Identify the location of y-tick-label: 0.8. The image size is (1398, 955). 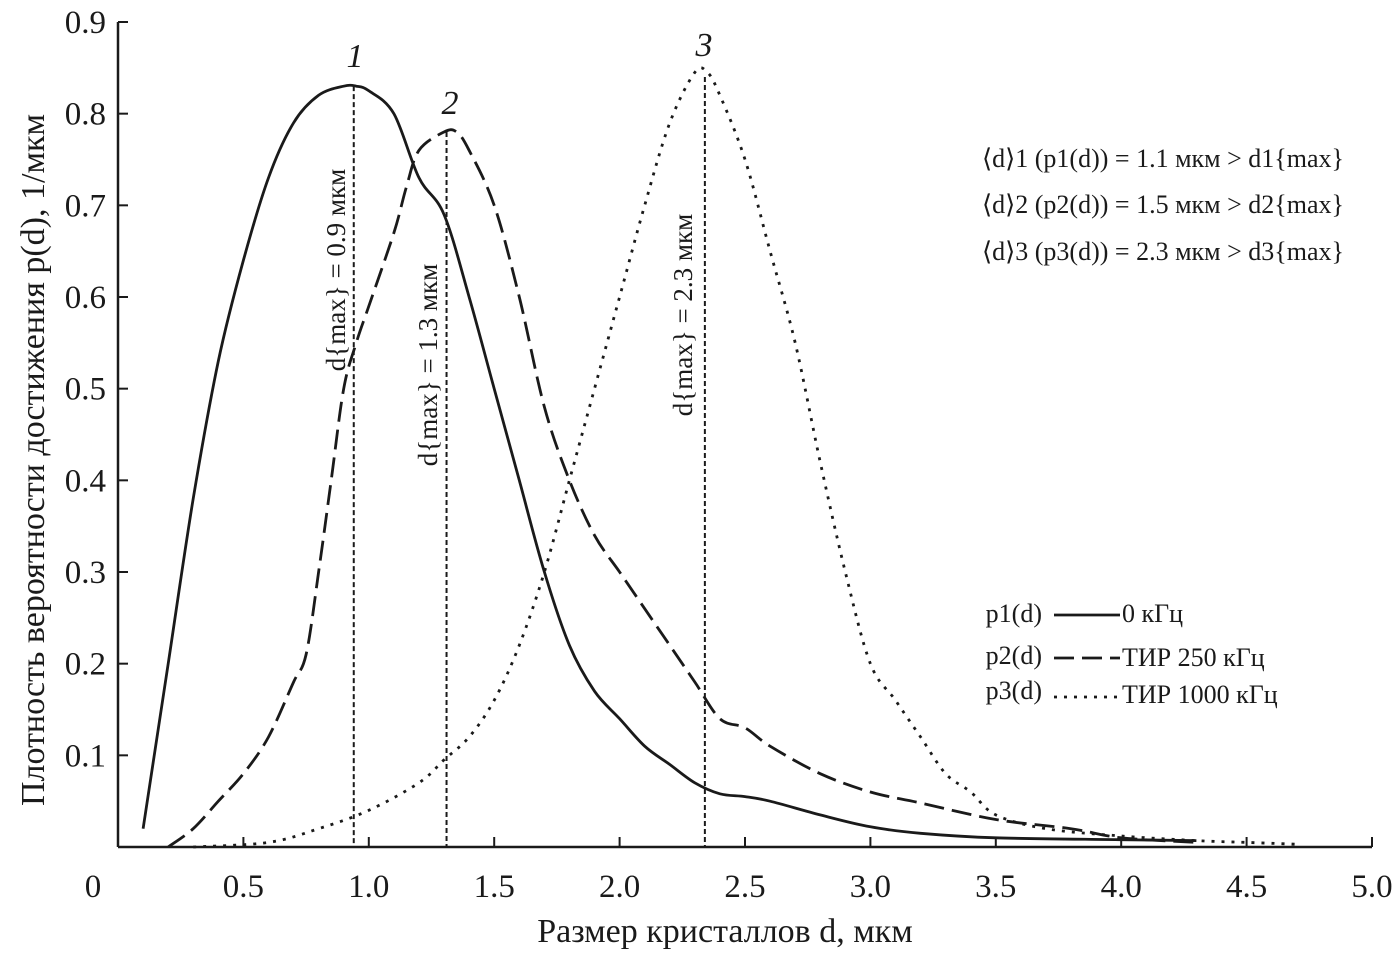
(85, 115).